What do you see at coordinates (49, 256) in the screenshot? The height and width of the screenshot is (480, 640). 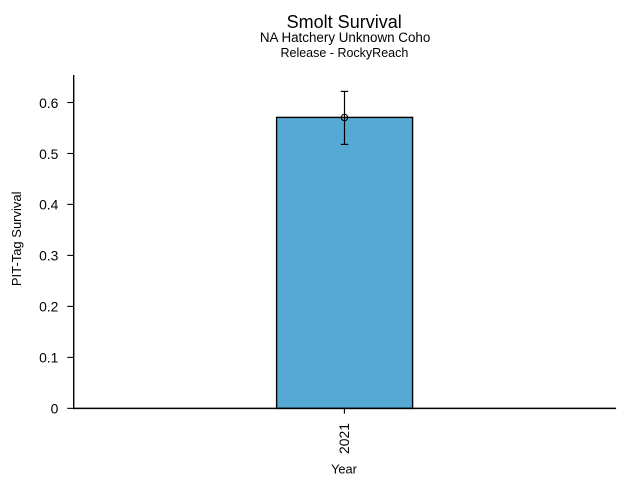 I see `svg-text: 0.3` at bounding box center [49, 256].